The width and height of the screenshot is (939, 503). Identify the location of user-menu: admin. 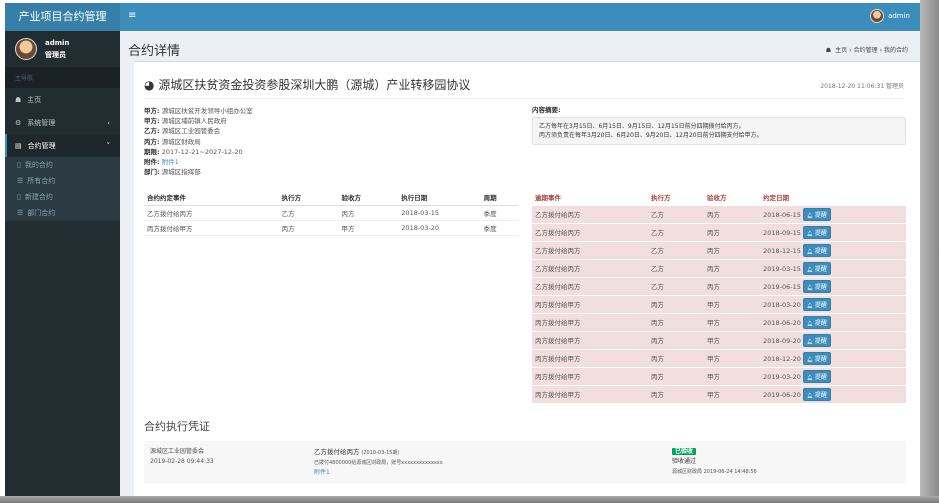
(890, 16).